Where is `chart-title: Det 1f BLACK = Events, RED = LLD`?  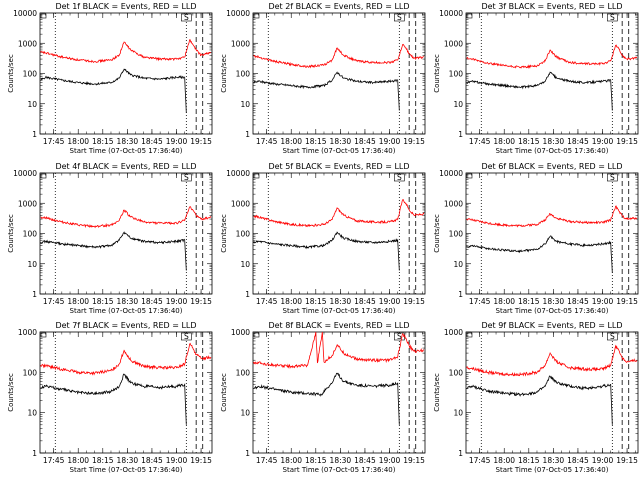
chart-title: Det 1f BLACK = Events, RED = LLD is located at coordinates (125, 6).